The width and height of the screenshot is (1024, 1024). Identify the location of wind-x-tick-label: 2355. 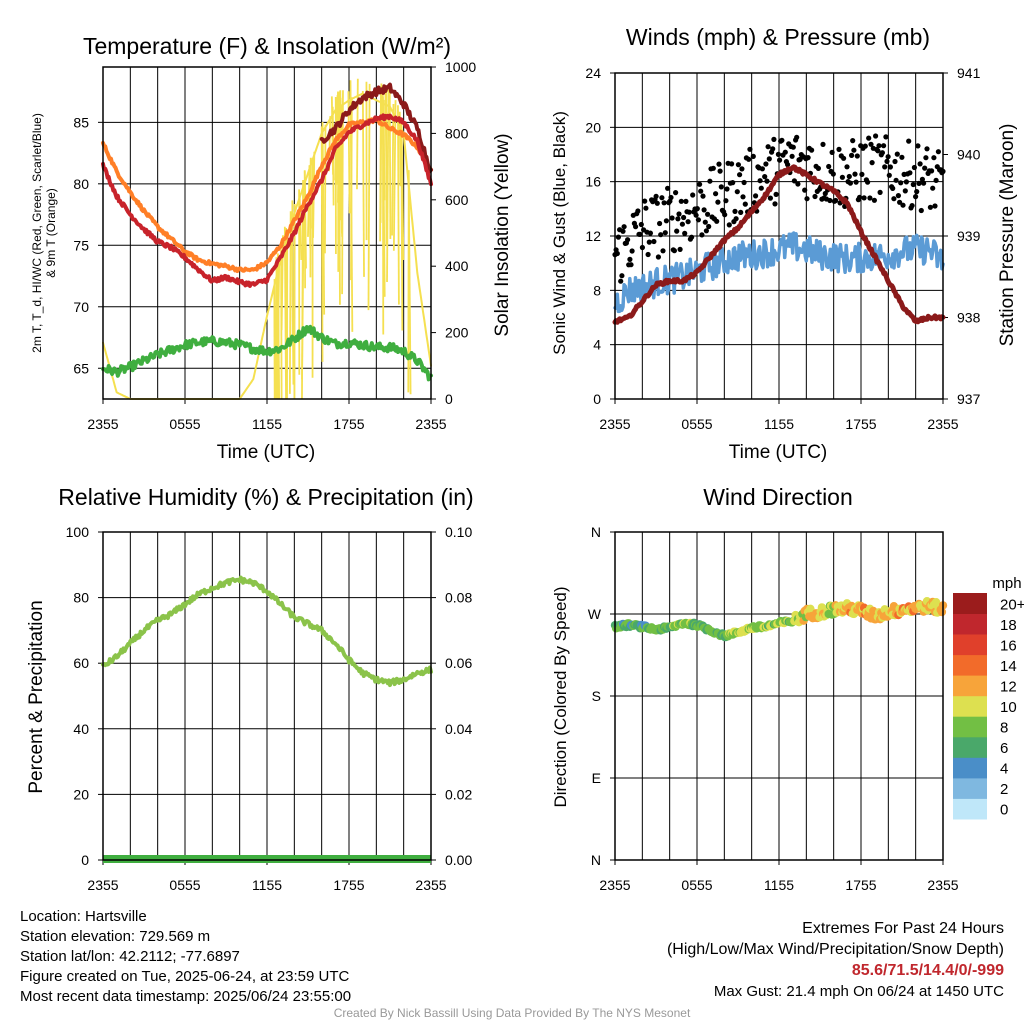
(942, 424).